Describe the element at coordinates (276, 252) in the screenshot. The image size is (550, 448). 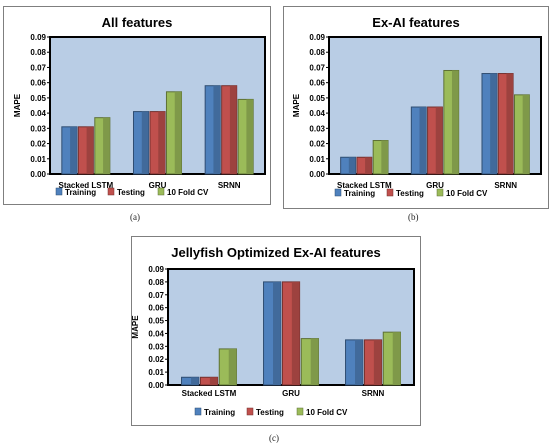
I see `chart-title: Jellyfish Optimized Ex-AI features` at that location.